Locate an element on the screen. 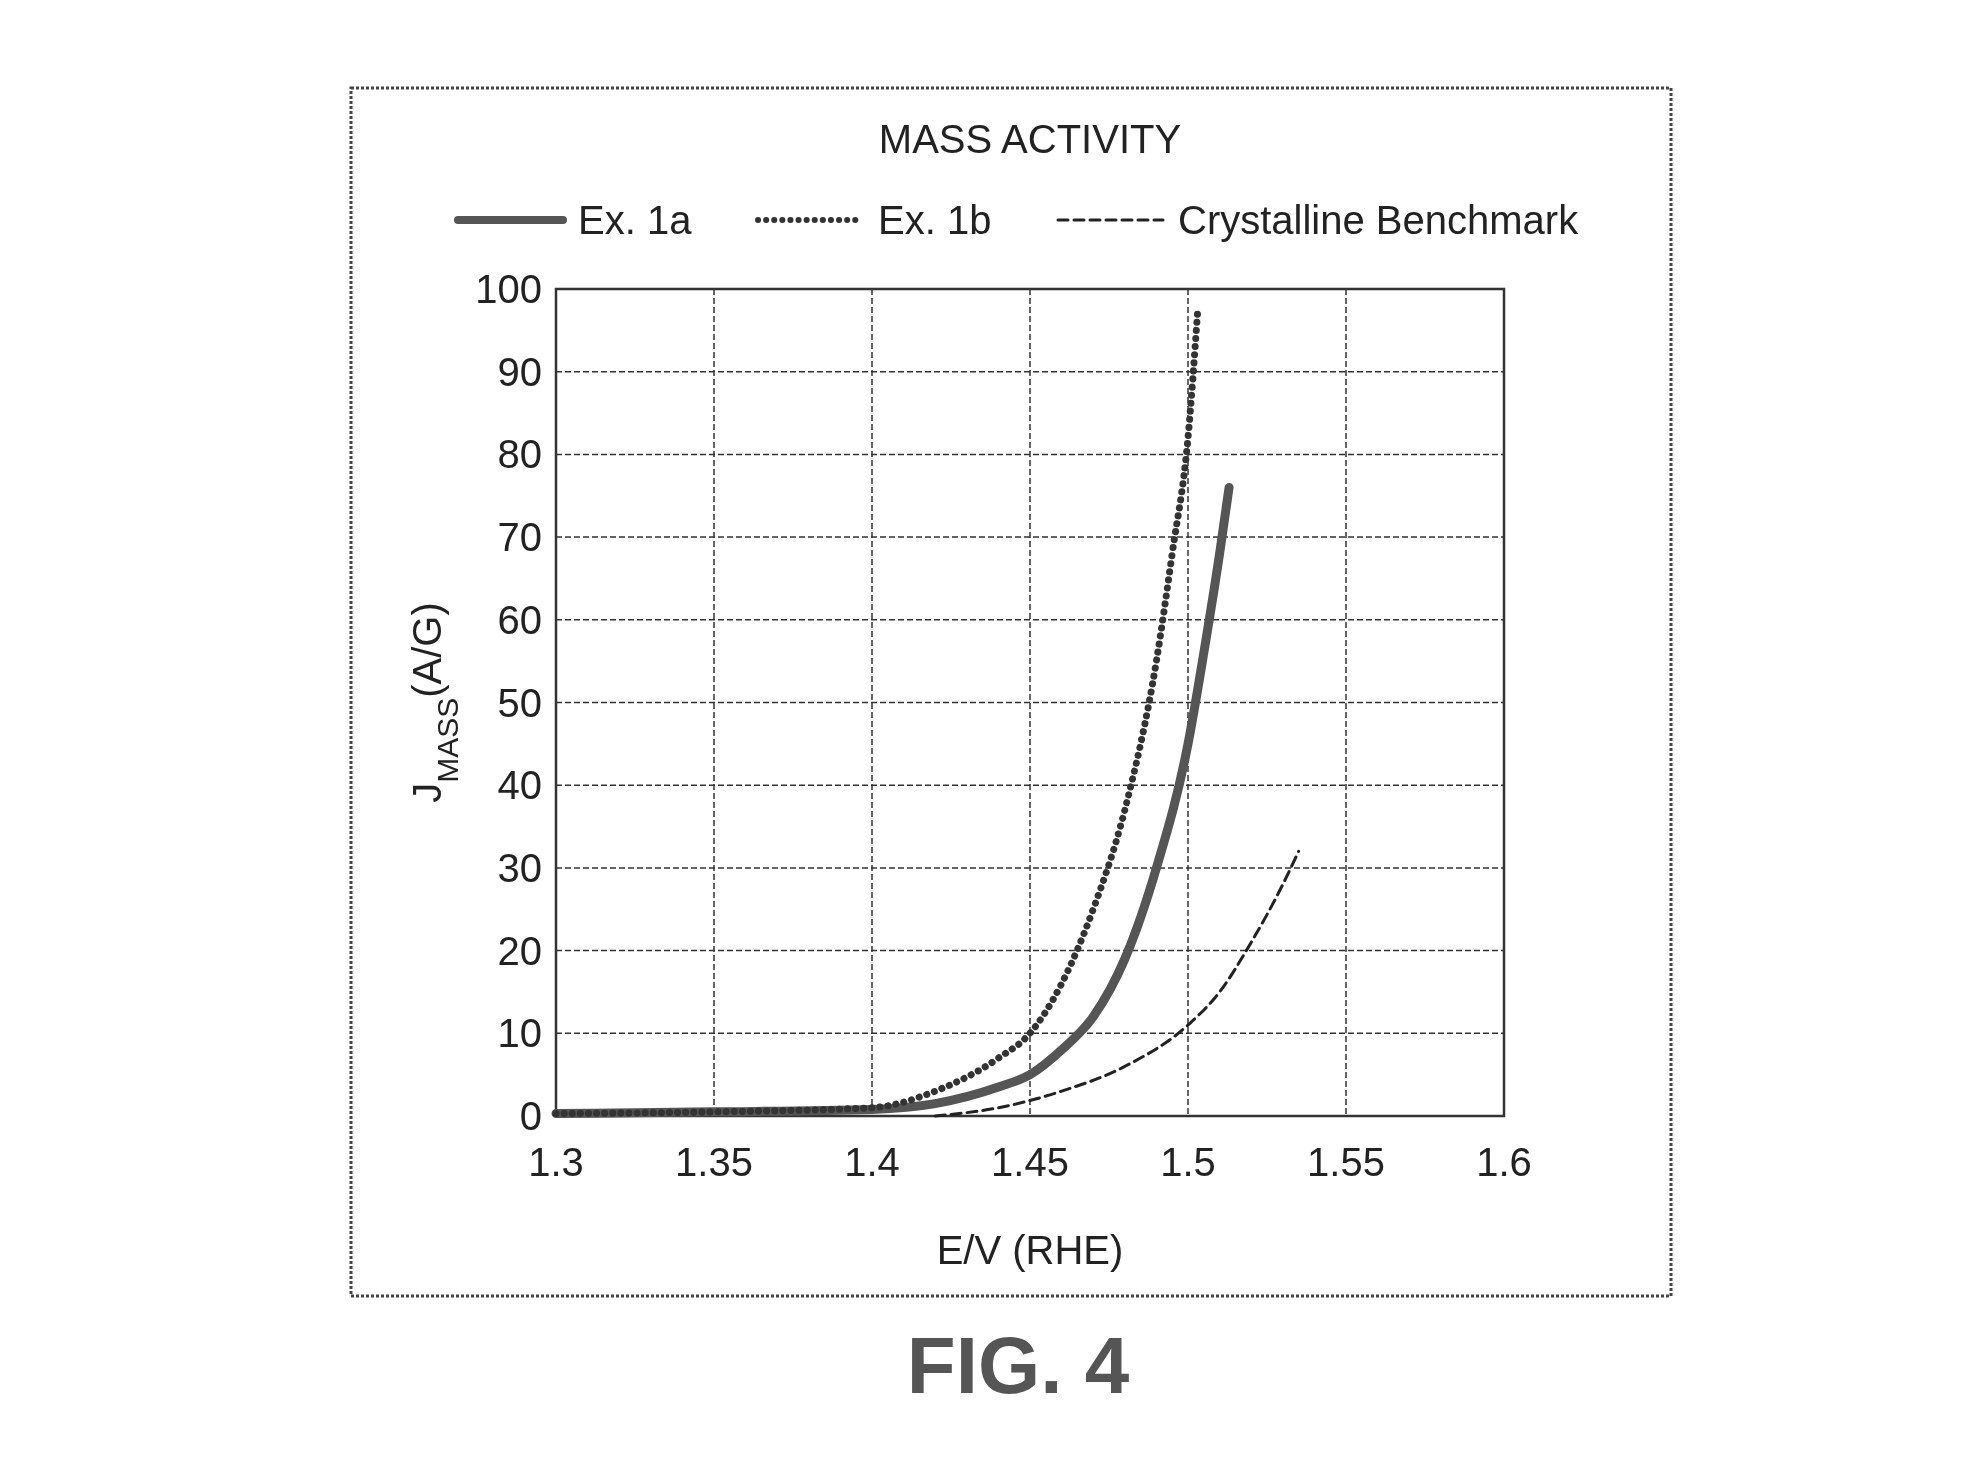  x-axis-title: E/V (RHE) is located at coordinates (1030, 1250).